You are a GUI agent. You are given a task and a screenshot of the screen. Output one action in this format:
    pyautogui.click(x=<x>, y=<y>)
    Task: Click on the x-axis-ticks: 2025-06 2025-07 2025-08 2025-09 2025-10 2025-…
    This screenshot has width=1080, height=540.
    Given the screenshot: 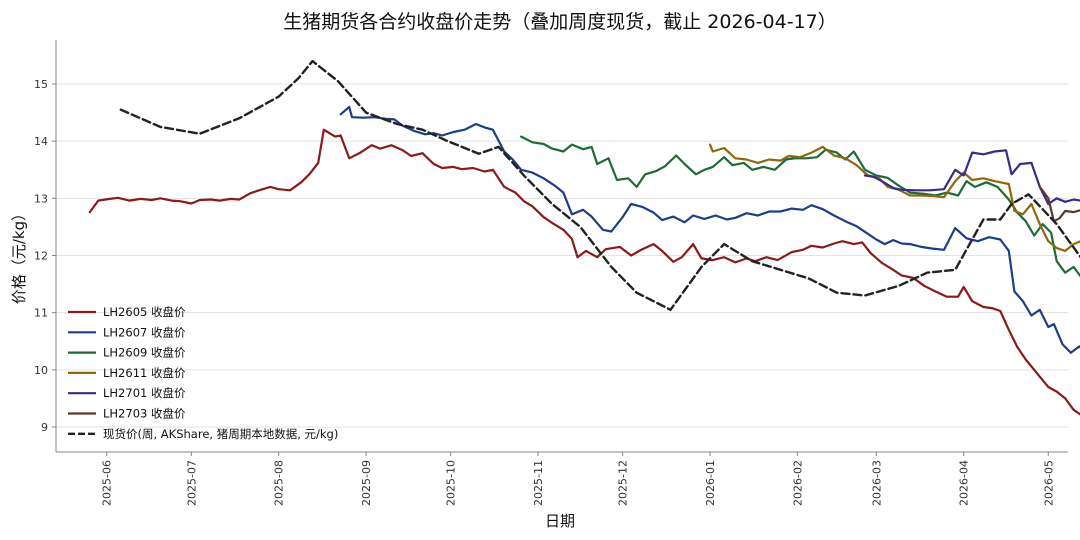 What is the action you would take?
    pyautogui.click(x=578, y=479)
    